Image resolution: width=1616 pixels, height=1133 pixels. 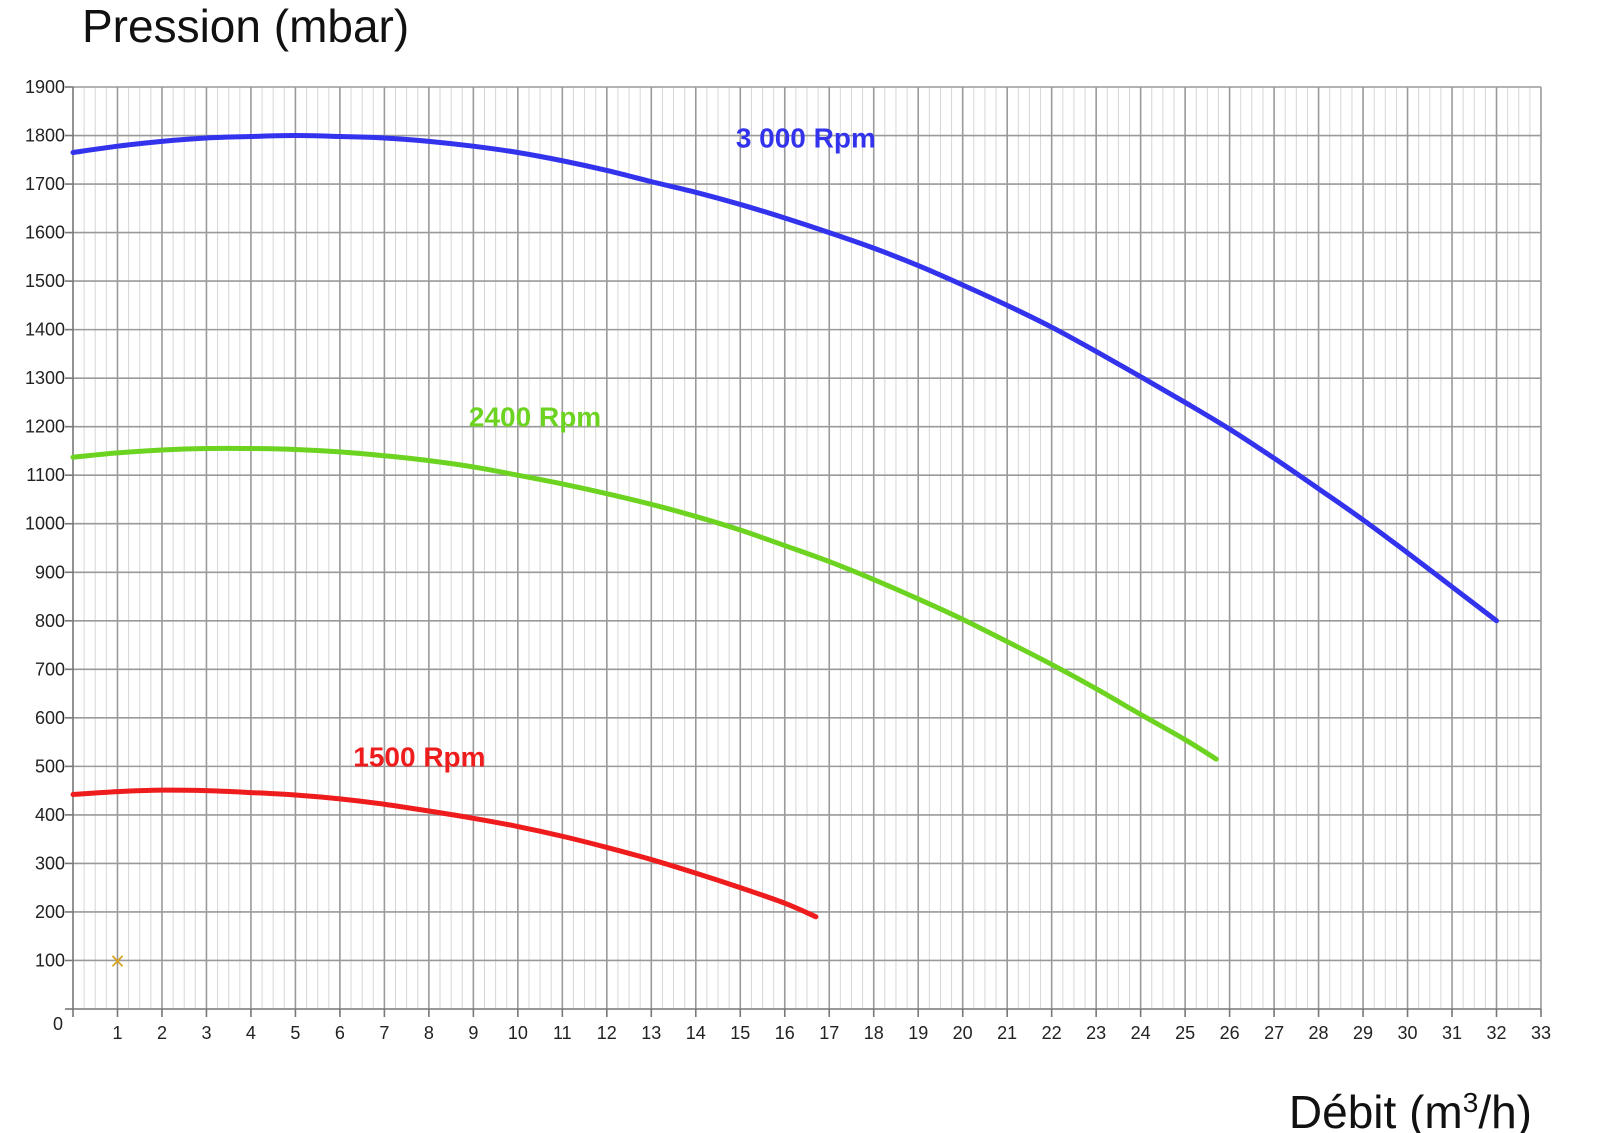 What do you see at coordinates (45, 378) in the screenshot?
I see `y-tick-label: 1300` at bounding box center [45, 378].